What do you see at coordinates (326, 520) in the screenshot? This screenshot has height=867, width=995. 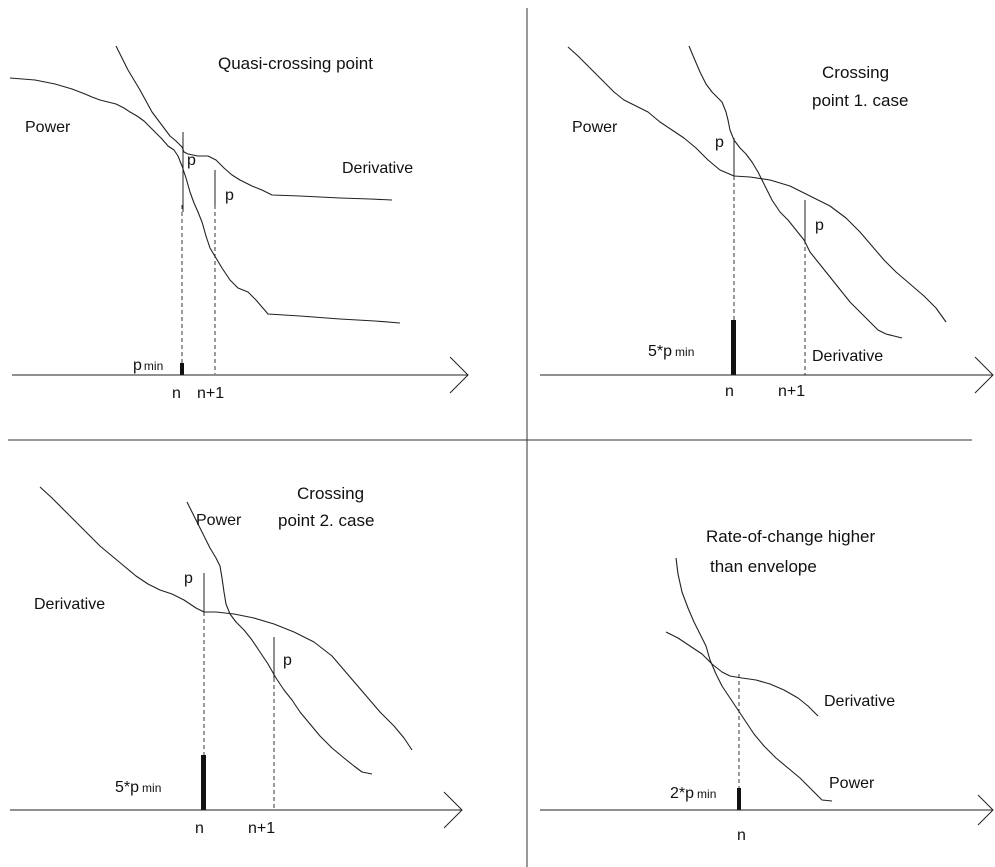 I see `panel-title-line-2: point 2. case` at bounding box center [326, 520].